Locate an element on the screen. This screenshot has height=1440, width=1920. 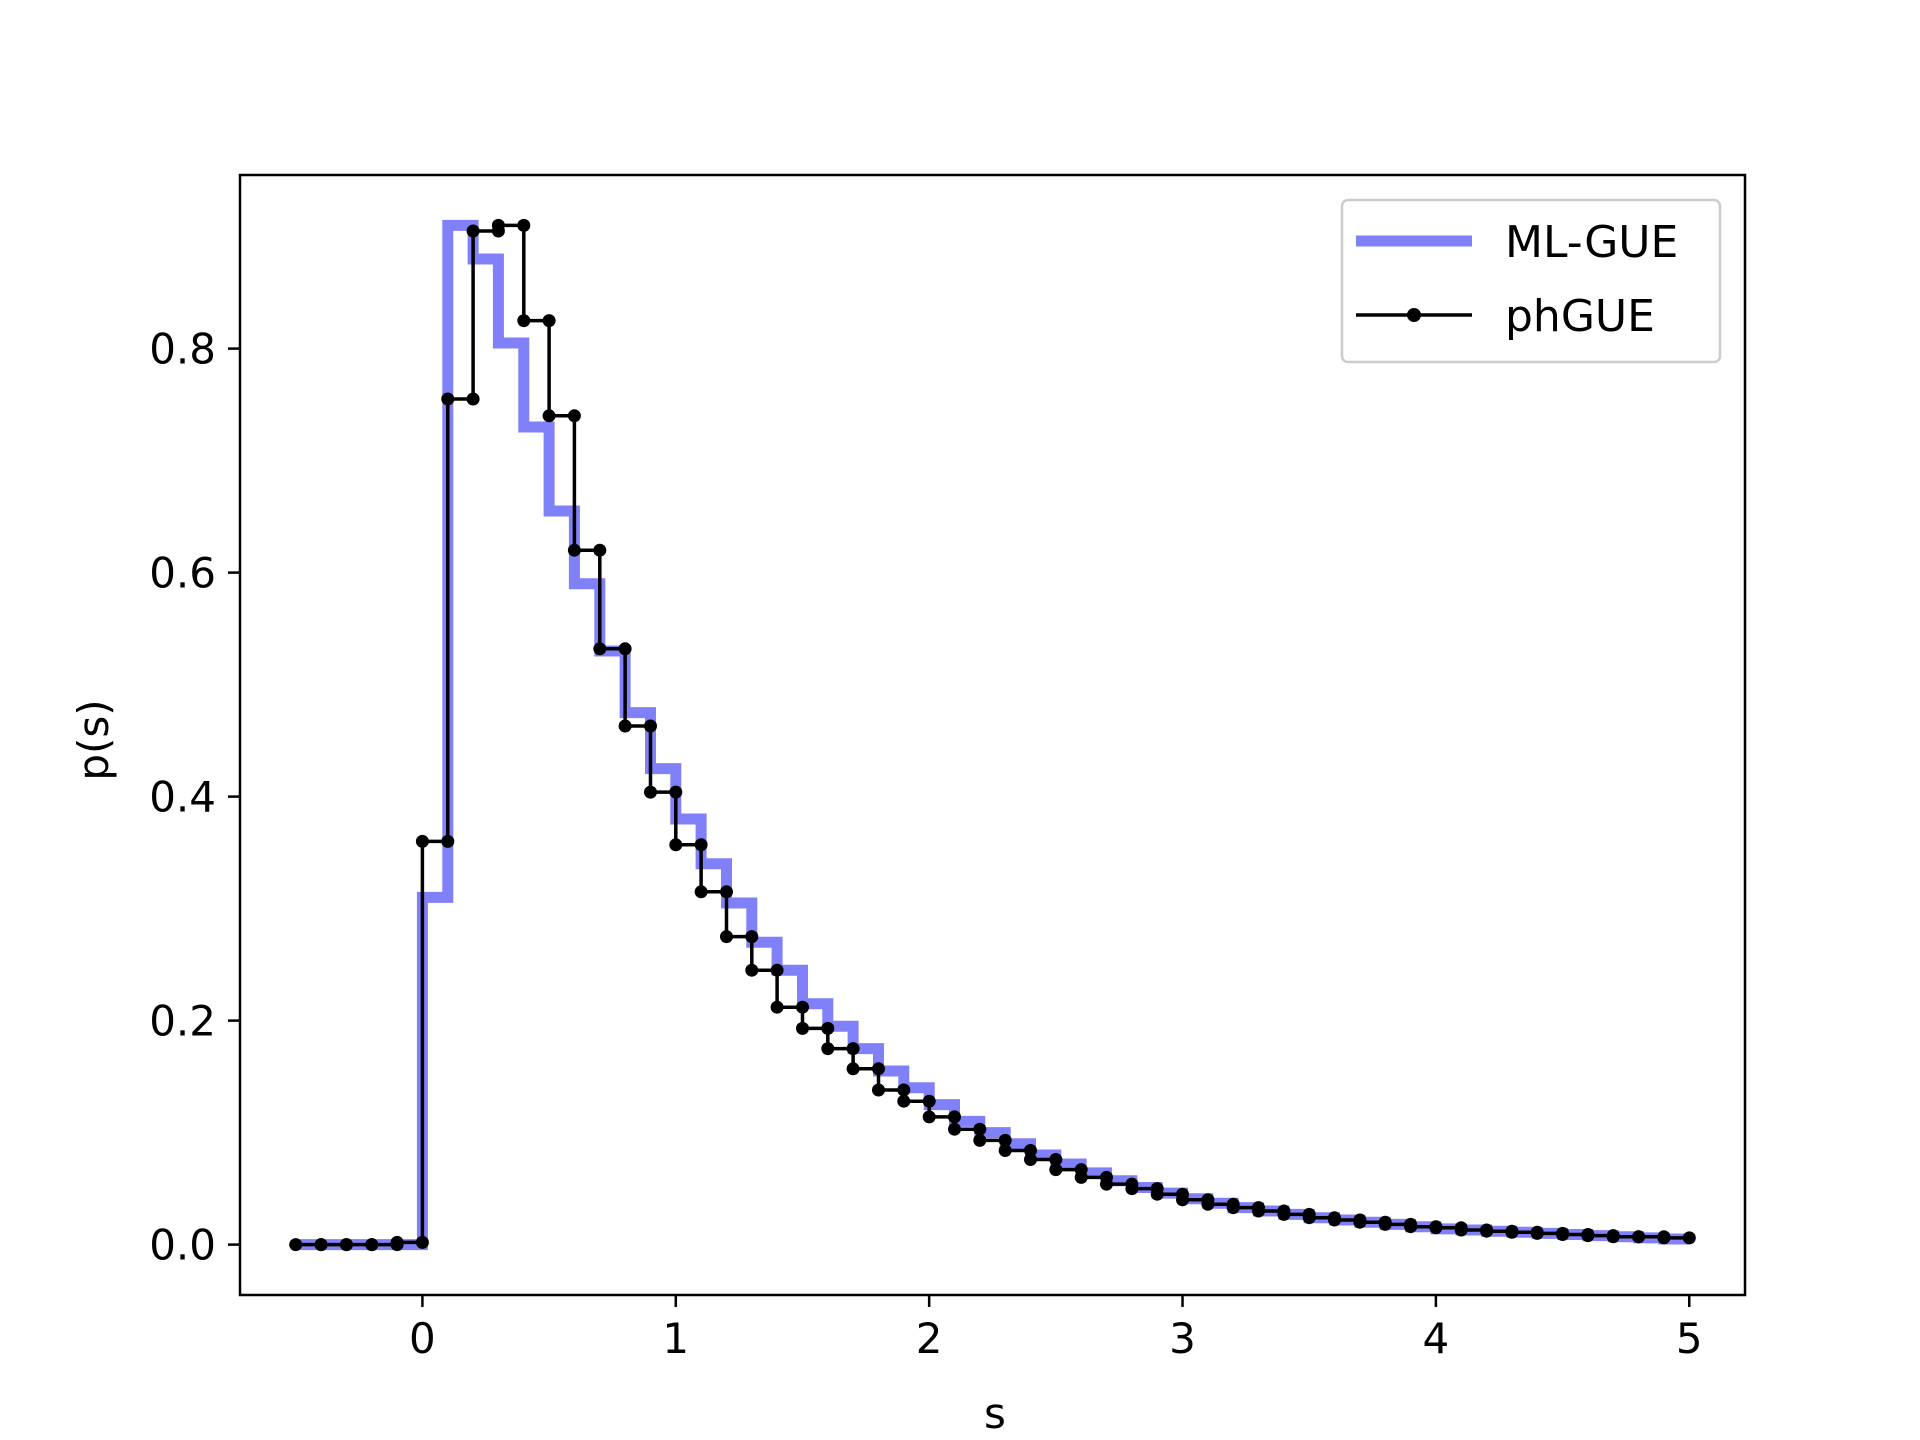
y-tick-label: 0.0 is located at coordinates (182, 1245).